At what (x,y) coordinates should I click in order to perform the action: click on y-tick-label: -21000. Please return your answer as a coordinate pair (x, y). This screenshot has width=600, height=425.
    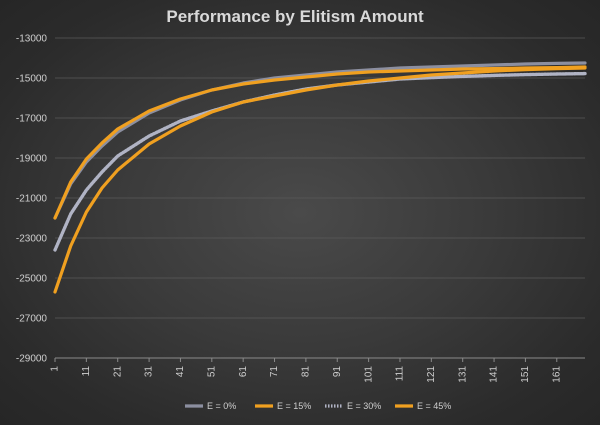
    Looking at the image, I should click on (32, 199).